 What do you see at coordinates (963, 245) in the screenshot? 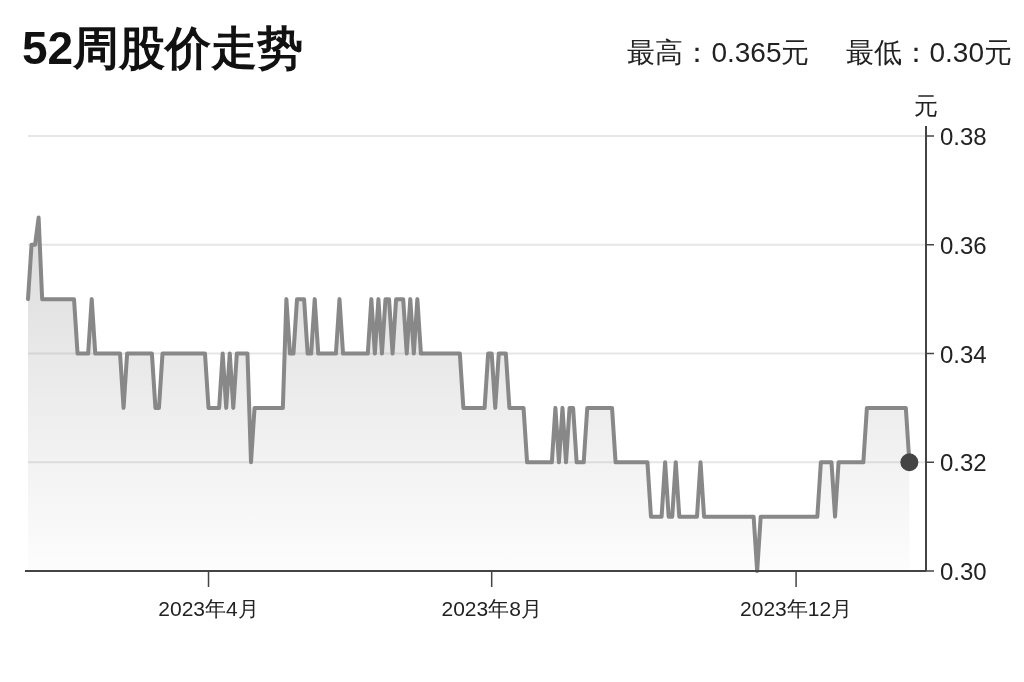
I see `y-tick-label: 0.36` at bounding box center [963, 245].